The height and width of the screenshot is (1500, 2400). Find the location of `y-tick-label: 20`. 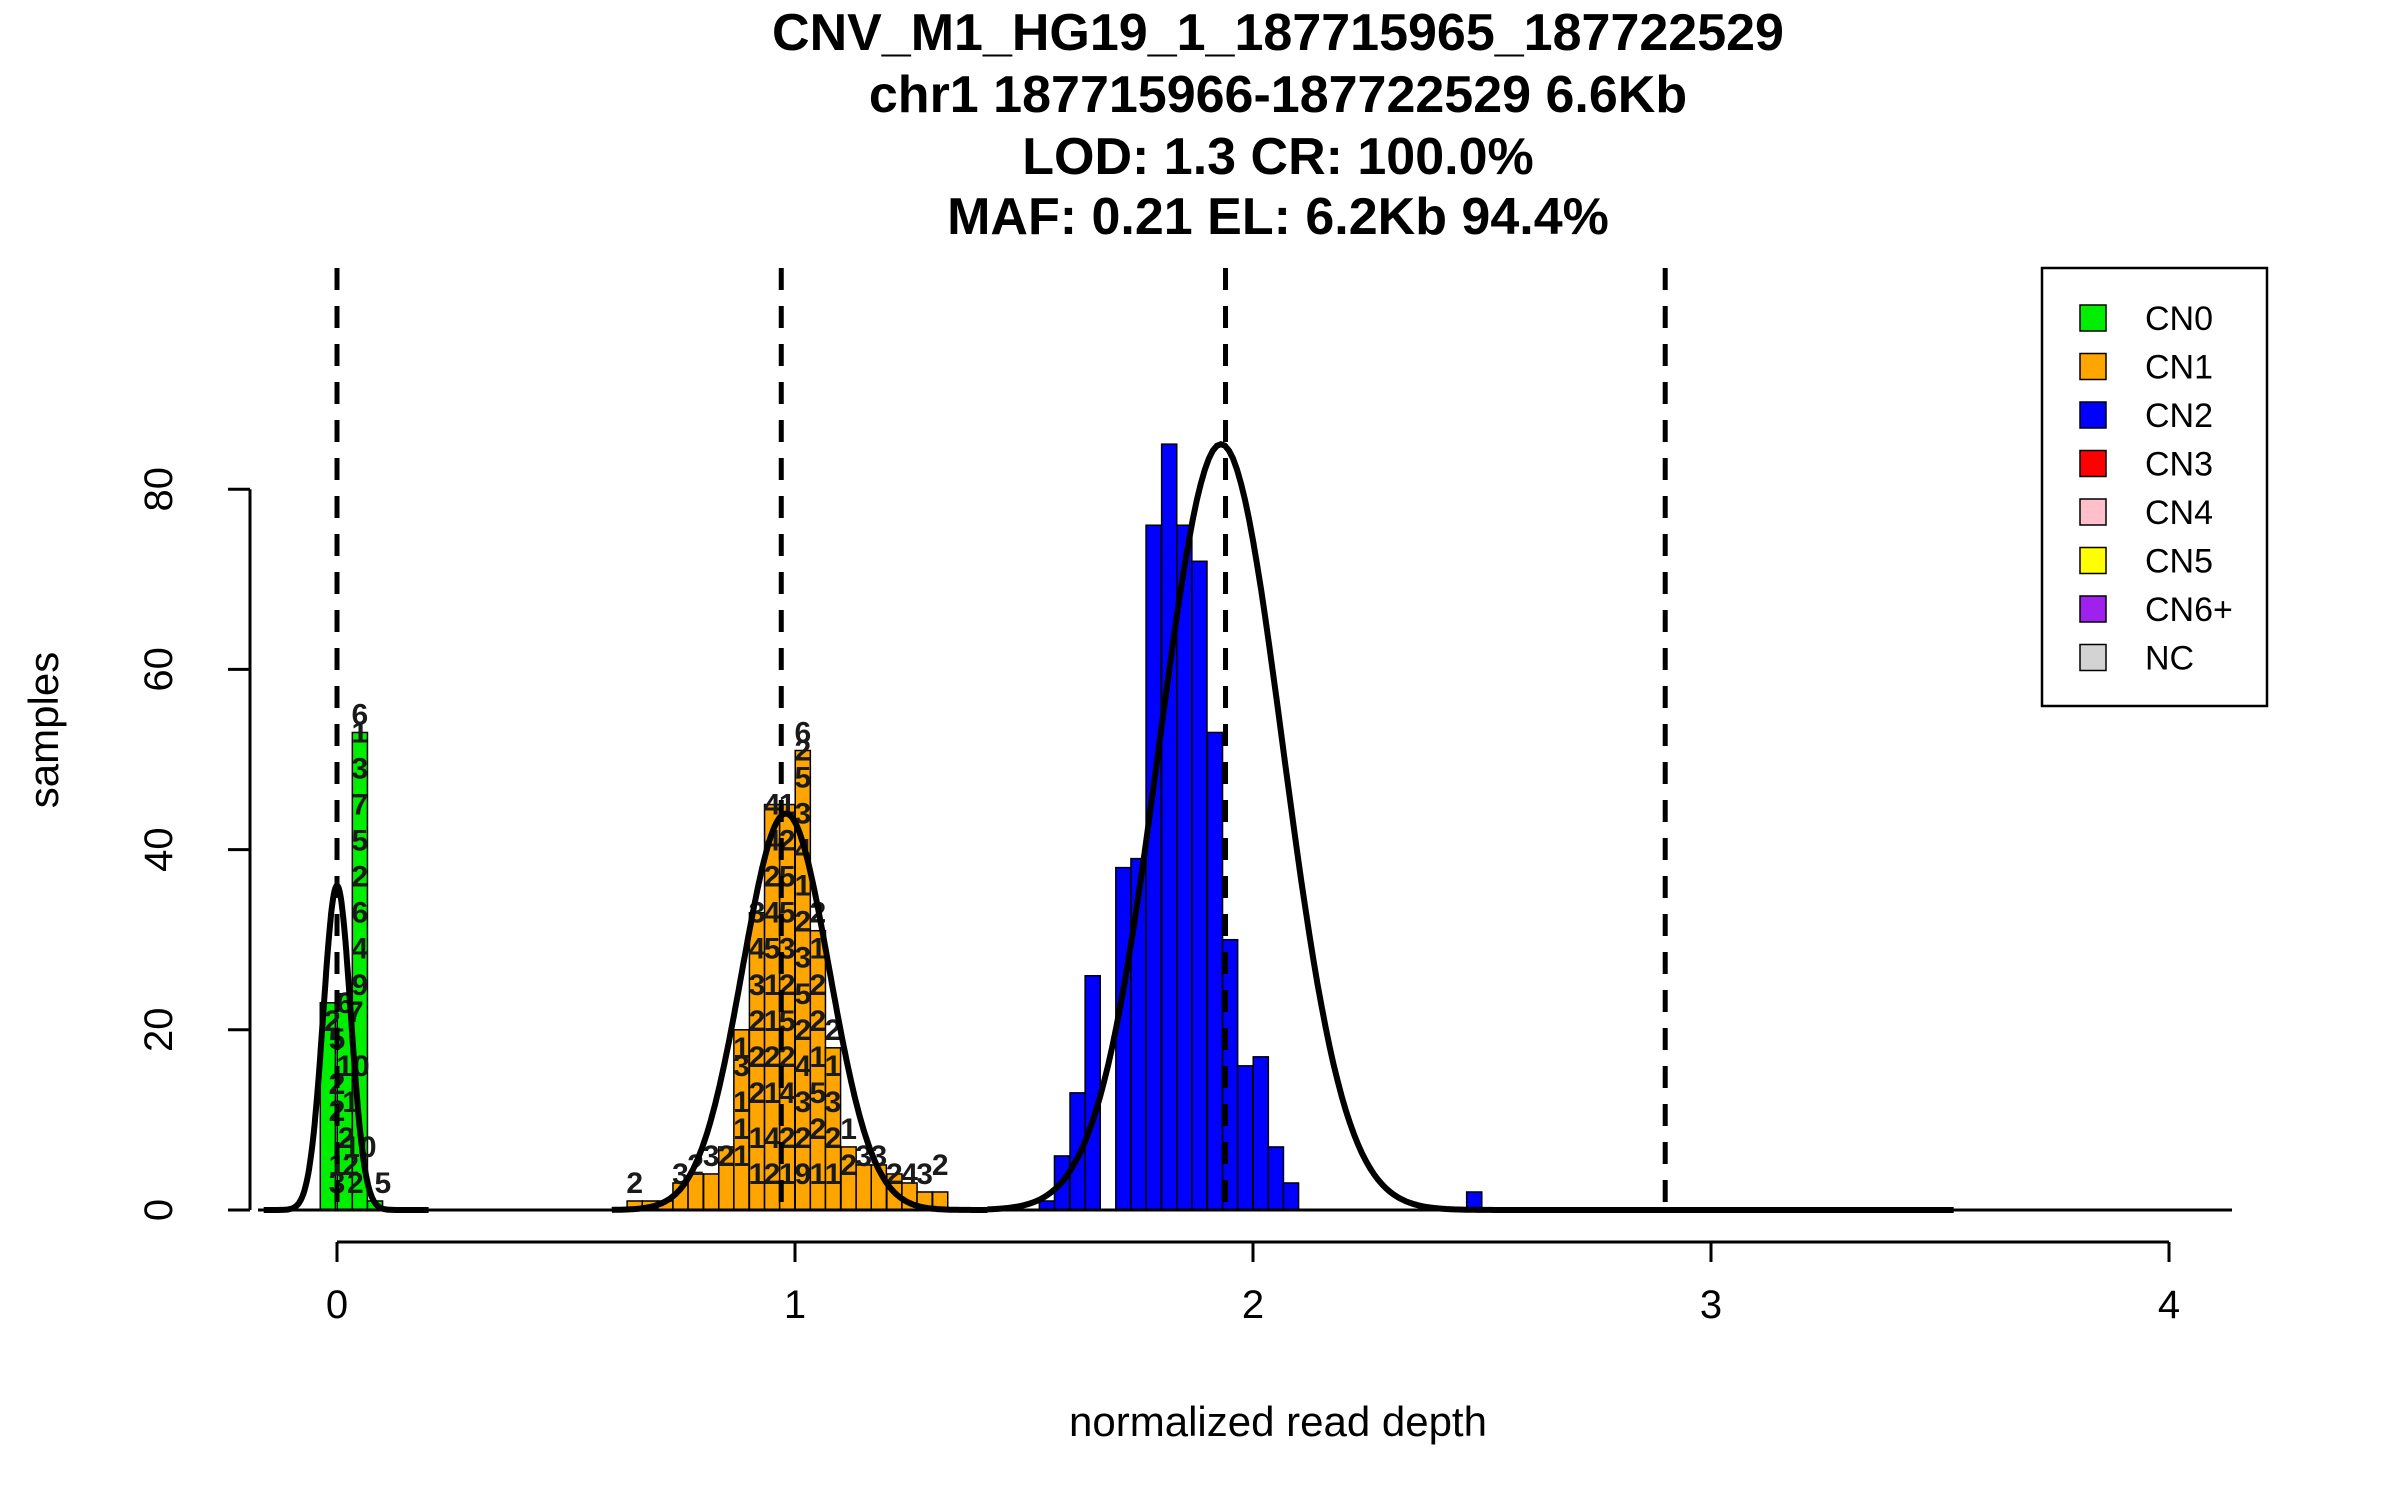

y-tick-label: 20 is located at coordinates (159, 1030).